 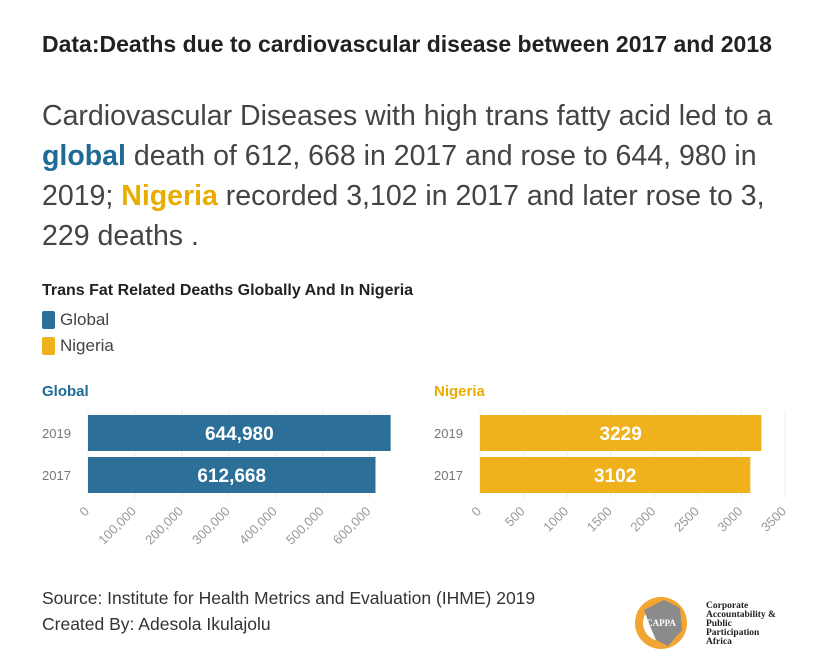 What do you see at coordinates (48, 346) in the screenshot?
I see `legend-swatch-nigeria` at bounding box center [48, 346].